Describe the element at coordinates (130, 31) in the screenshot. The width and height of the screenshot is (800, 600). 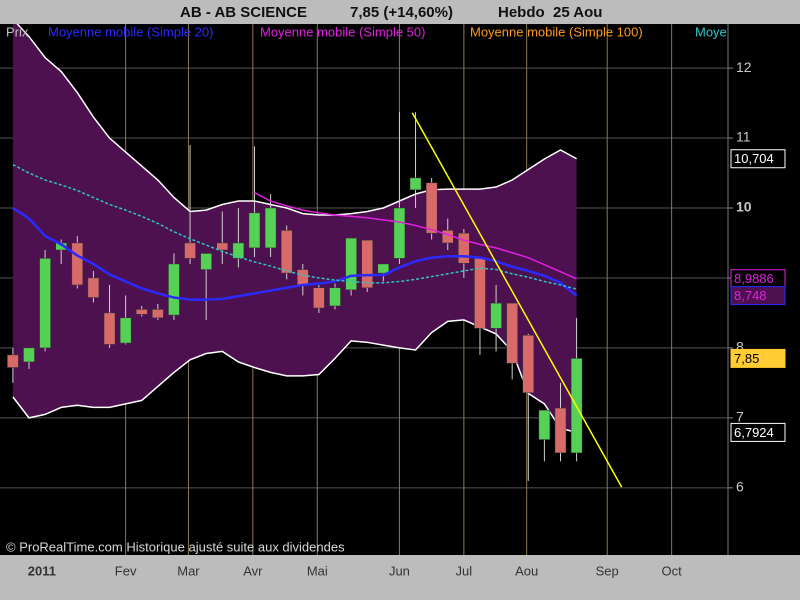
I see `legend-item: Moyenne mobile (Simple 20)` at that location.